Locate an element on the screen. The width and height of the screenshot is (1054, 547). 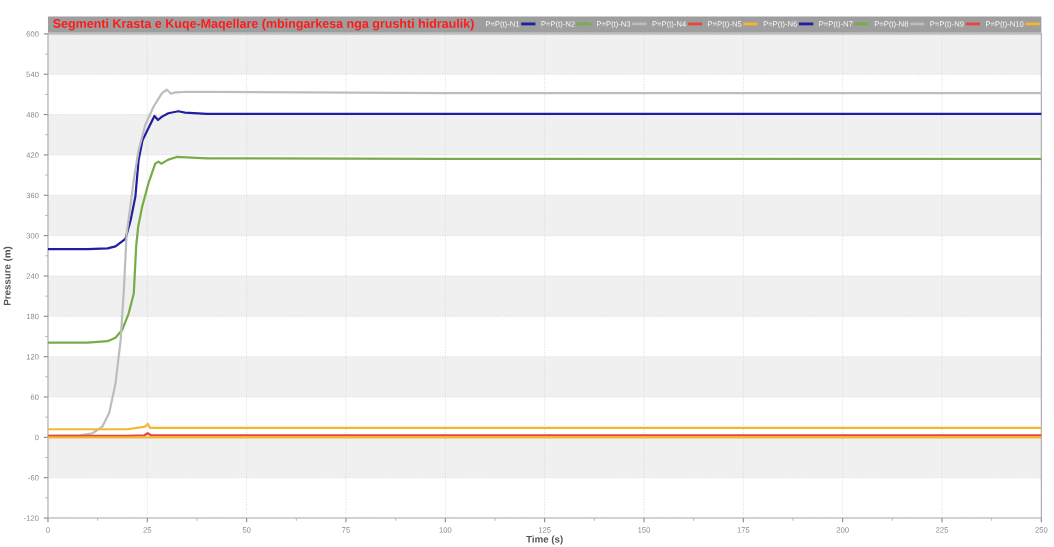
chart-title: Segmenti Krasta e Kuqe-Maqellare (mbingarkesa nga grushti hidraulik) is located at coordinates (263, 24).